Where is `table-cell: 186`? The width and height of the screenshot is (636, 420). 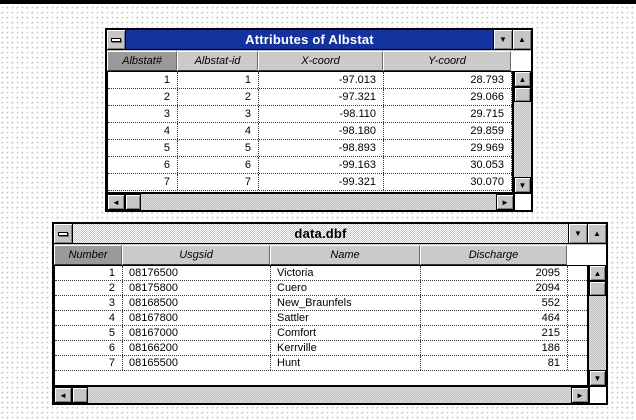 table-cell: 186 is located at coordinates (494, 348).